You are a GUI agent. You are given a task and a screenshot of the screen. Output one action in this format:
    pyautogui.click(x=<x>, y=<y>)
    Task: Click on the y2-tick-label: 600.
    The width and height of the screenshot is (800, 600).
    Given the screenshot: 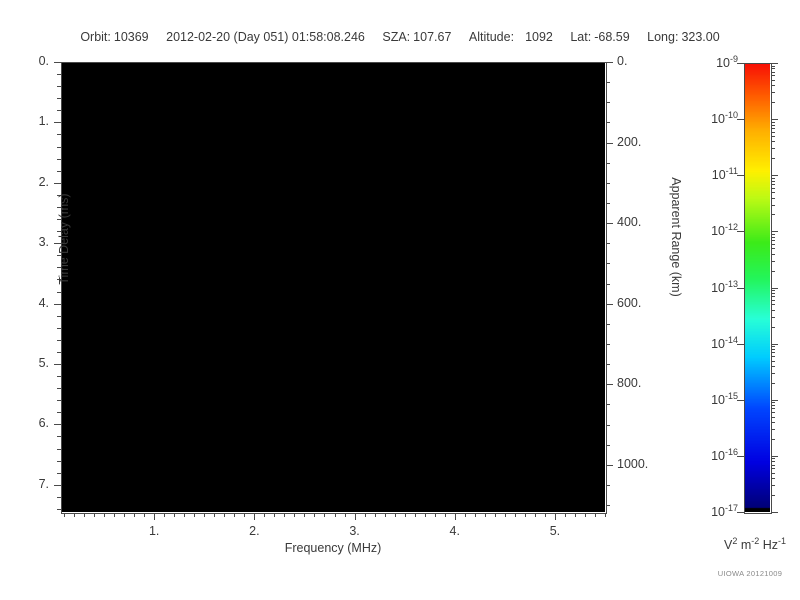 What is the action you would take?
    pyautogui.click(x=629, y=302)
    